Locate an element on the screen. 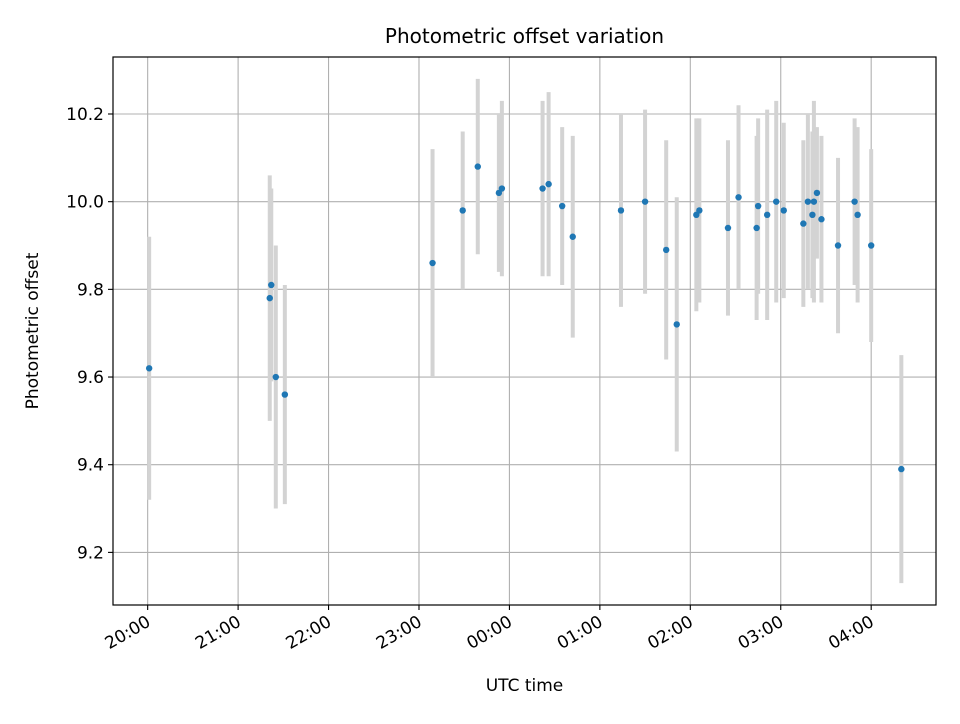 The image size is (960, 724). y-tick-label: 10.2 is located at coordinates (85, 115).